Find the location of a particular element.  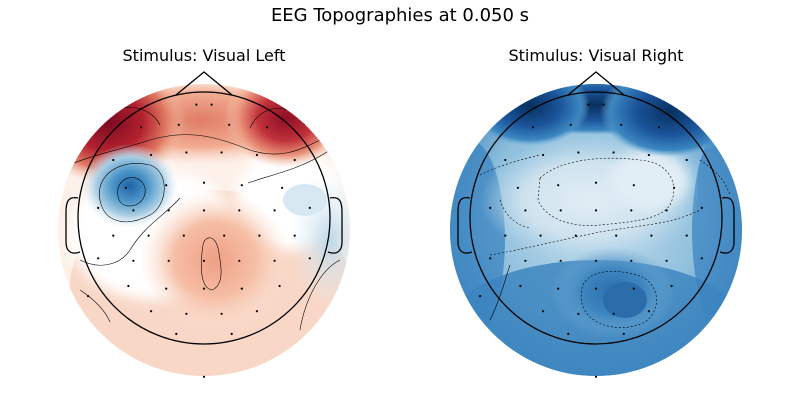

figure-title: EEG Topographies at 0.050 s is located at coordinates (400, 15).